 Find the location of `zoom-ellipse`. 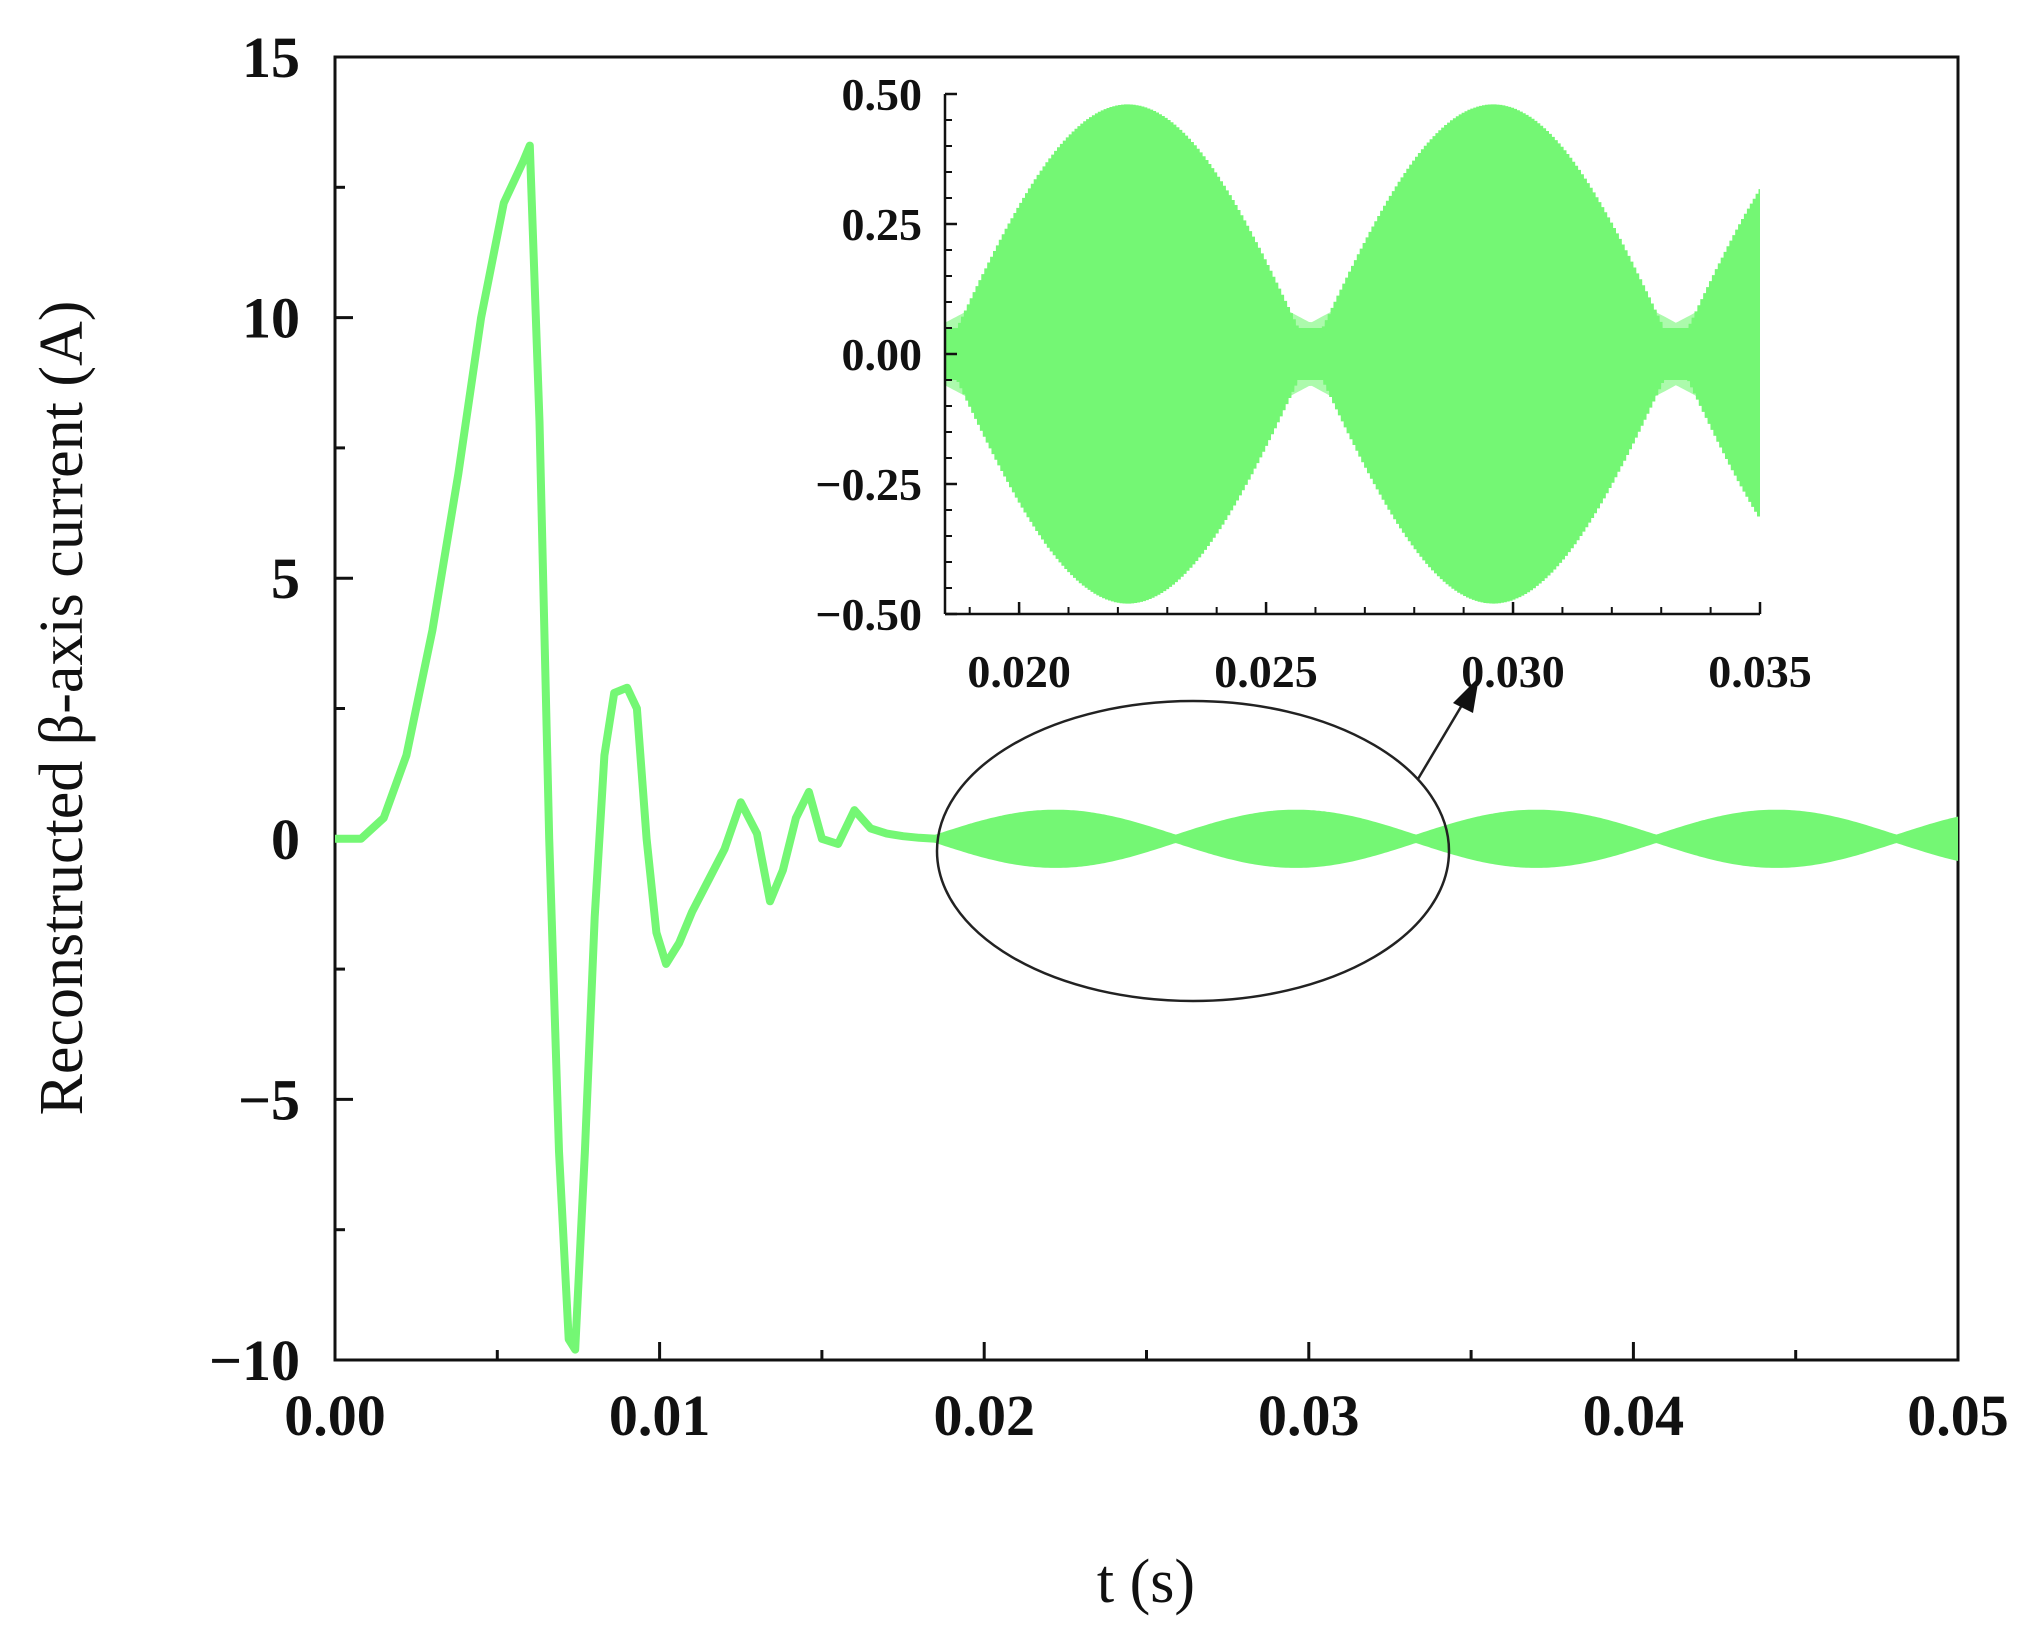

zoom-ellipse is located at coordinates (1193, 851).